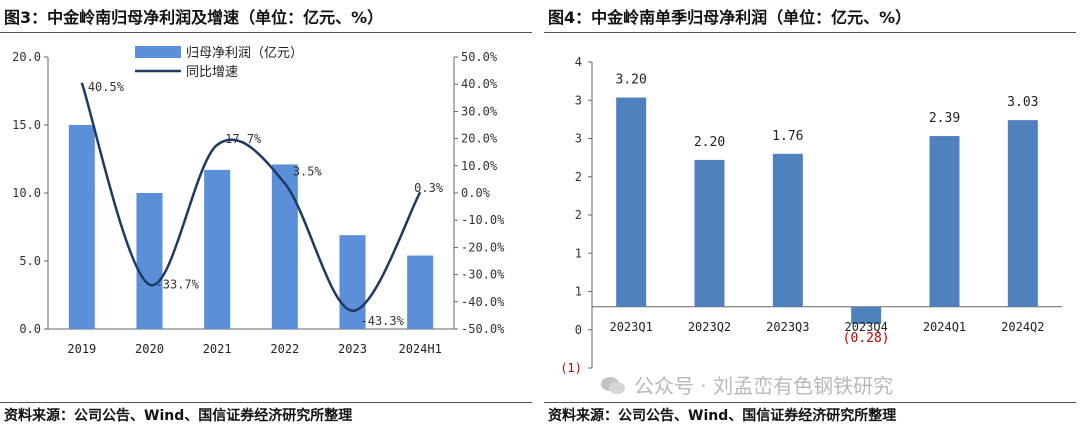 The image size is (1080, 431). I want to click on x-tick-label: 2024Q1, so click(944, 327).